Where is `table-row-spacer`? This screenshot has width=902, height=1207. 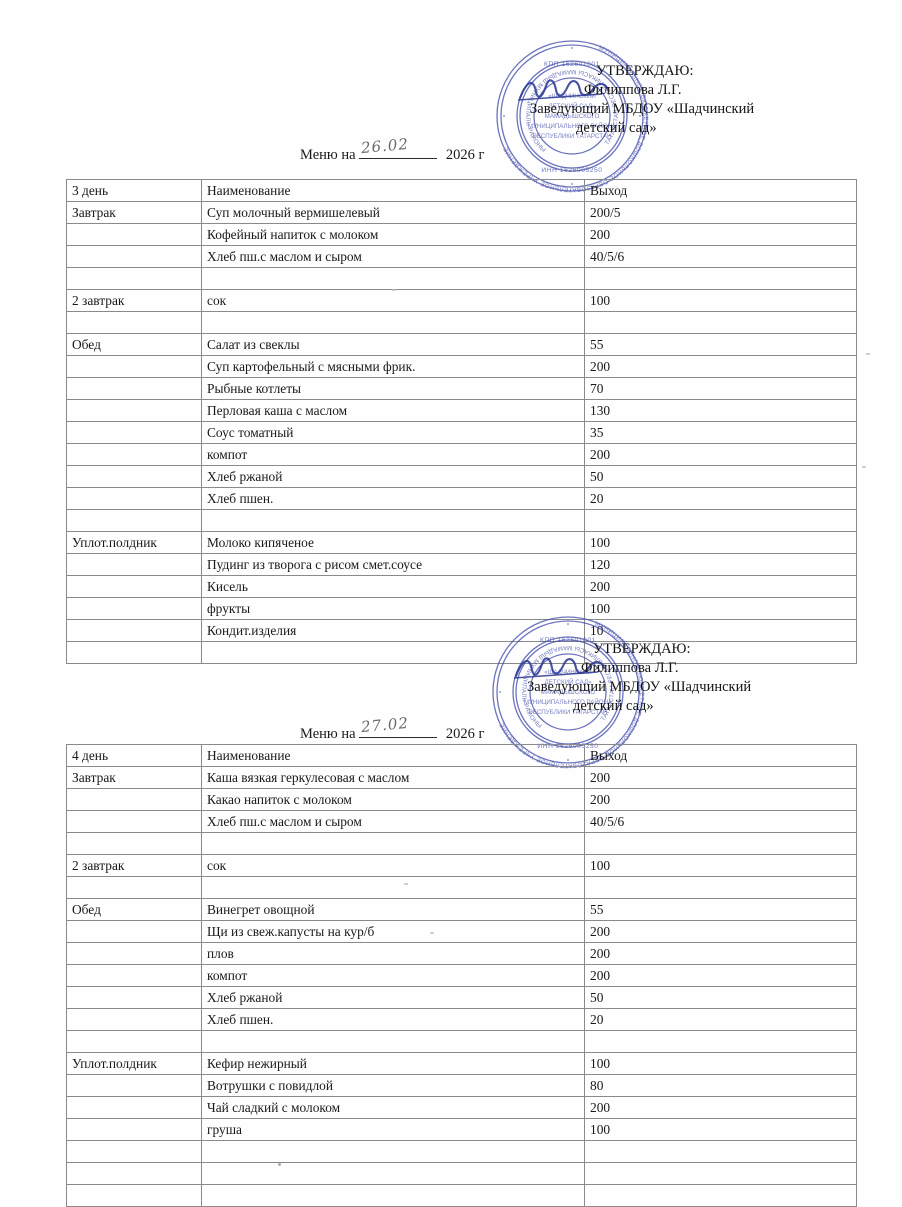
table-row-spacer is located at coordinates (461, 1195).